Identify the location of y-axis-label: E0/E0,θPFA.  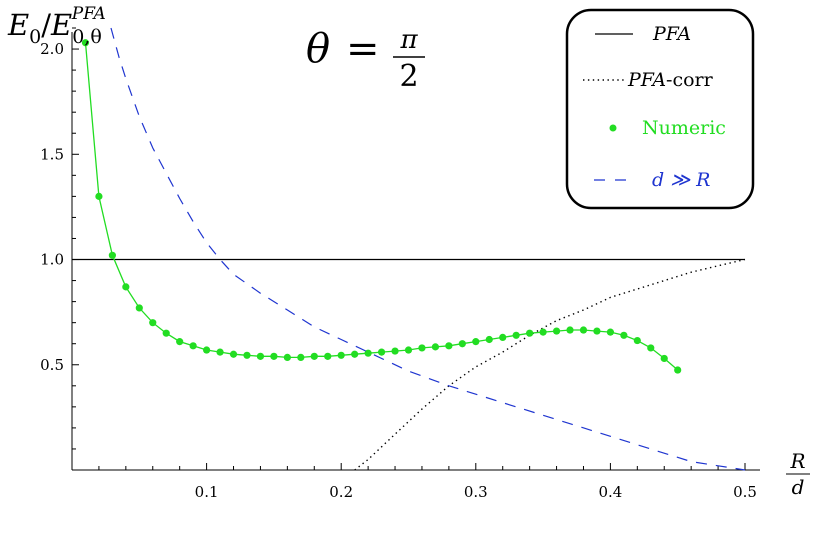
(56, 26).